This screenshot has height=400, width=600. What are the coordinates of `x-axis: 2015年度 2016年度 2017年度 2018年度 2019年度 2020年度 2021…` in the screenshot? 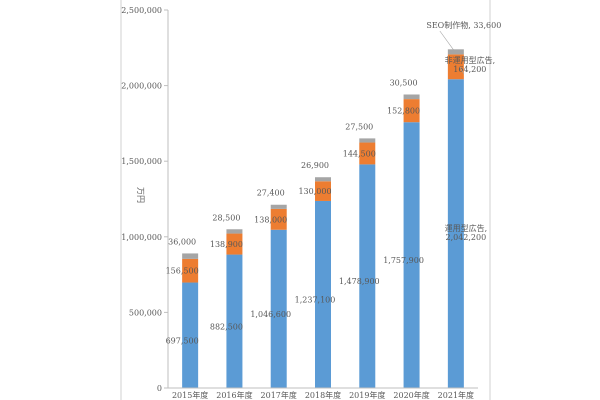 It's located at (323, 393).